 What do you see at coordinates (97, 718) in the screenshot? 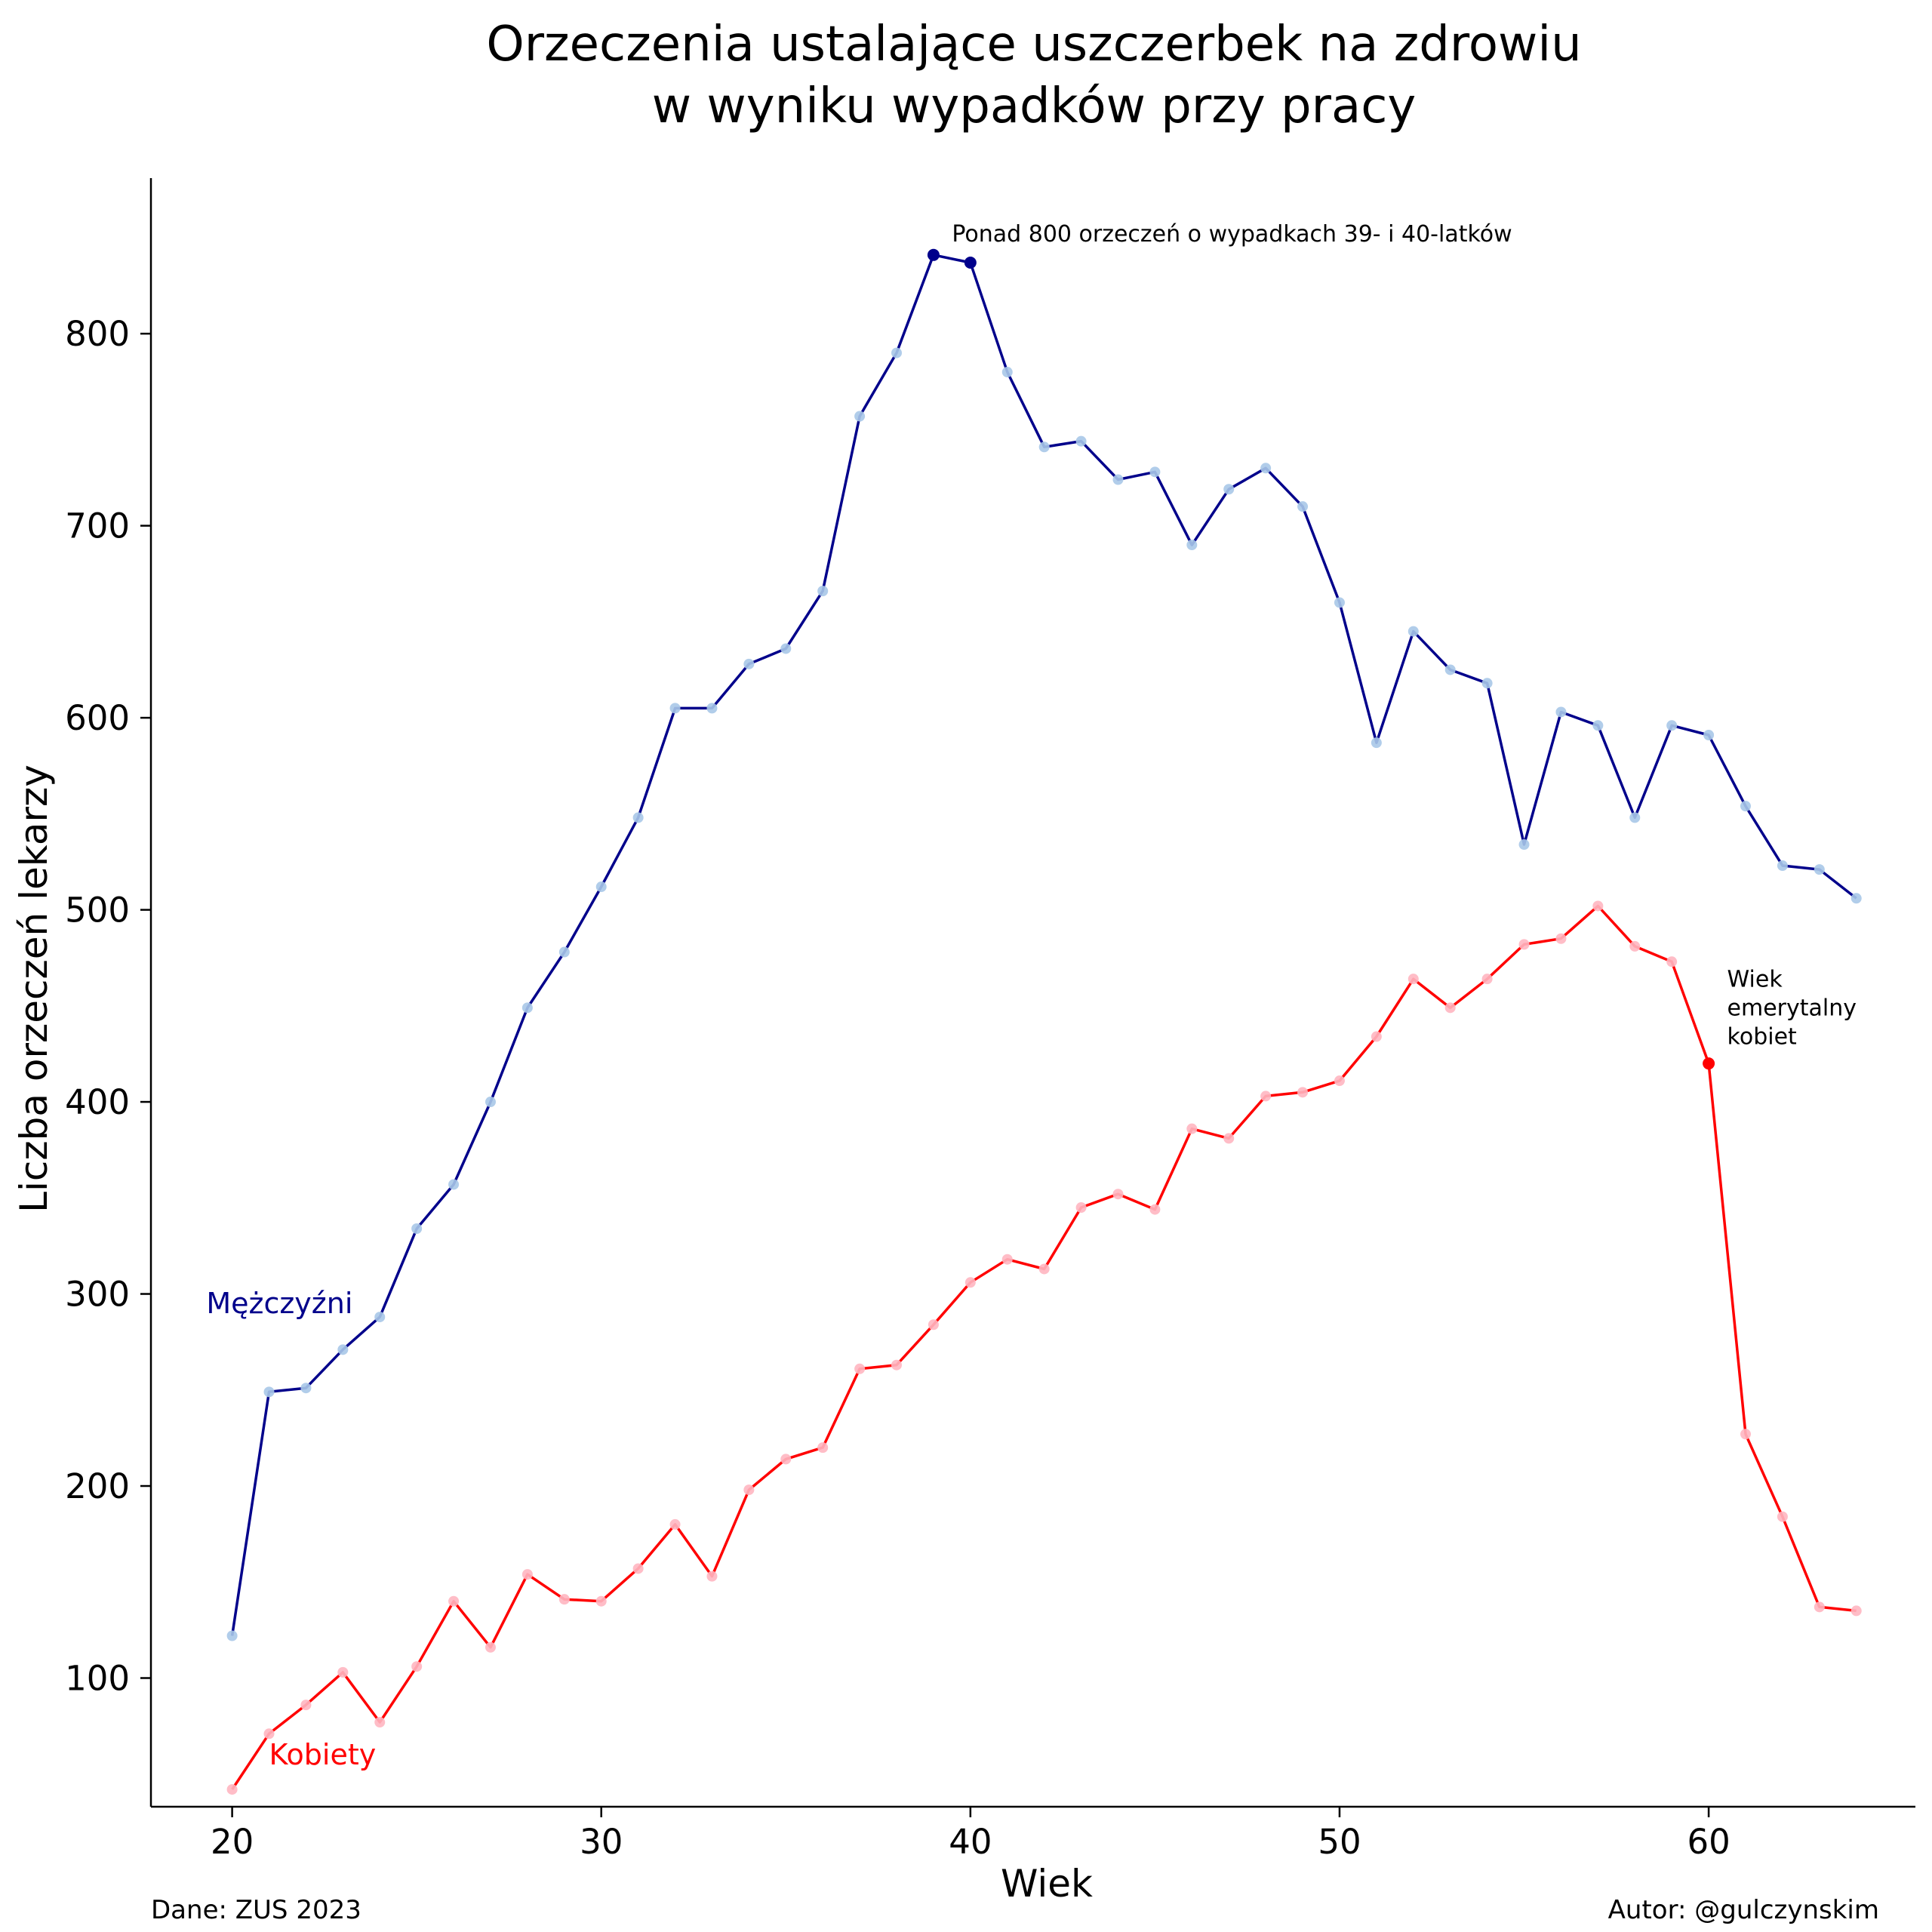
I see `y-tick-label: 600` at bounding box center [97, 718].